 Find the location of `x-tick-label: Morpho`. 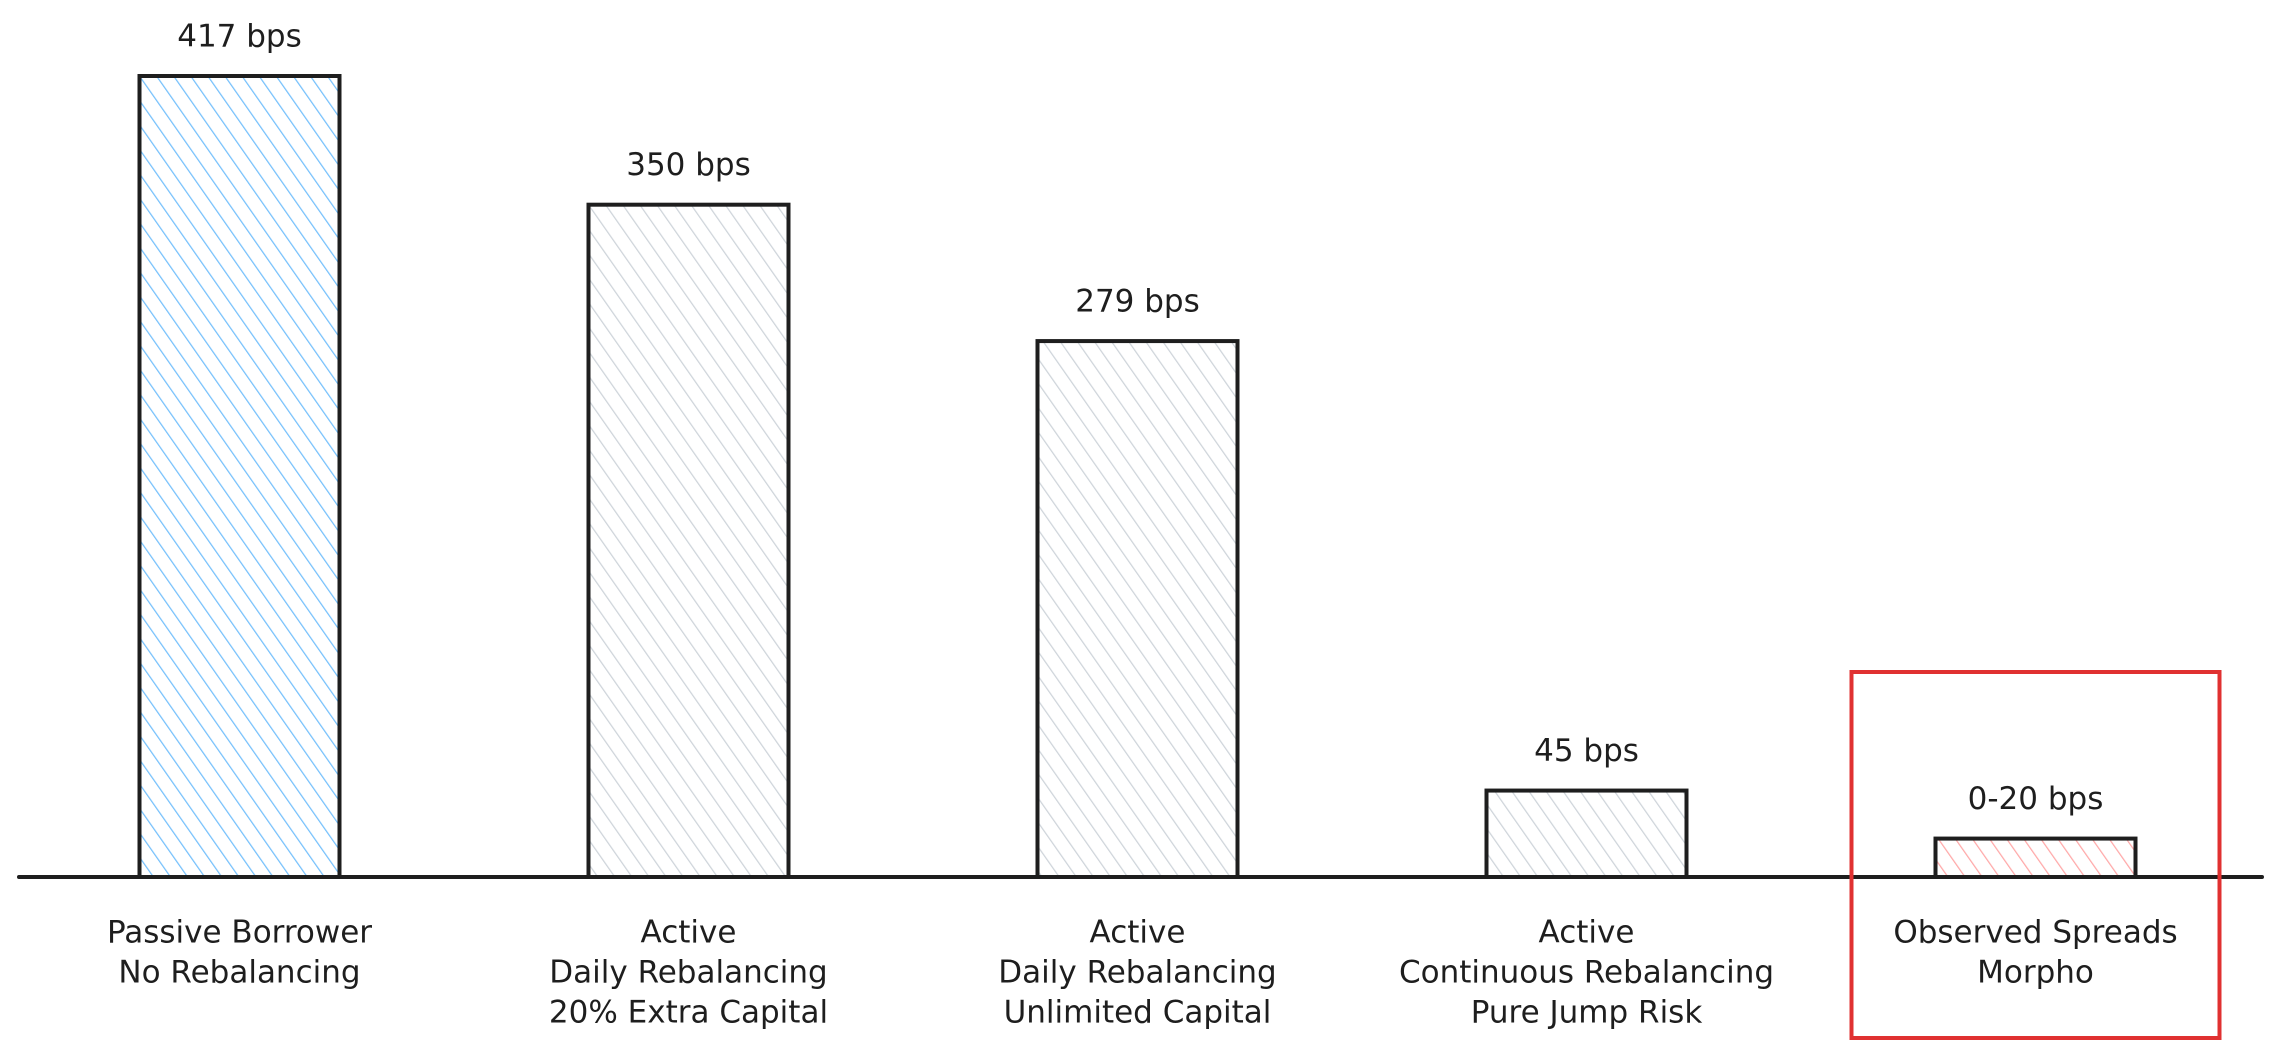

x-tick-label: Morpho is located at coordinates (2035, 973).